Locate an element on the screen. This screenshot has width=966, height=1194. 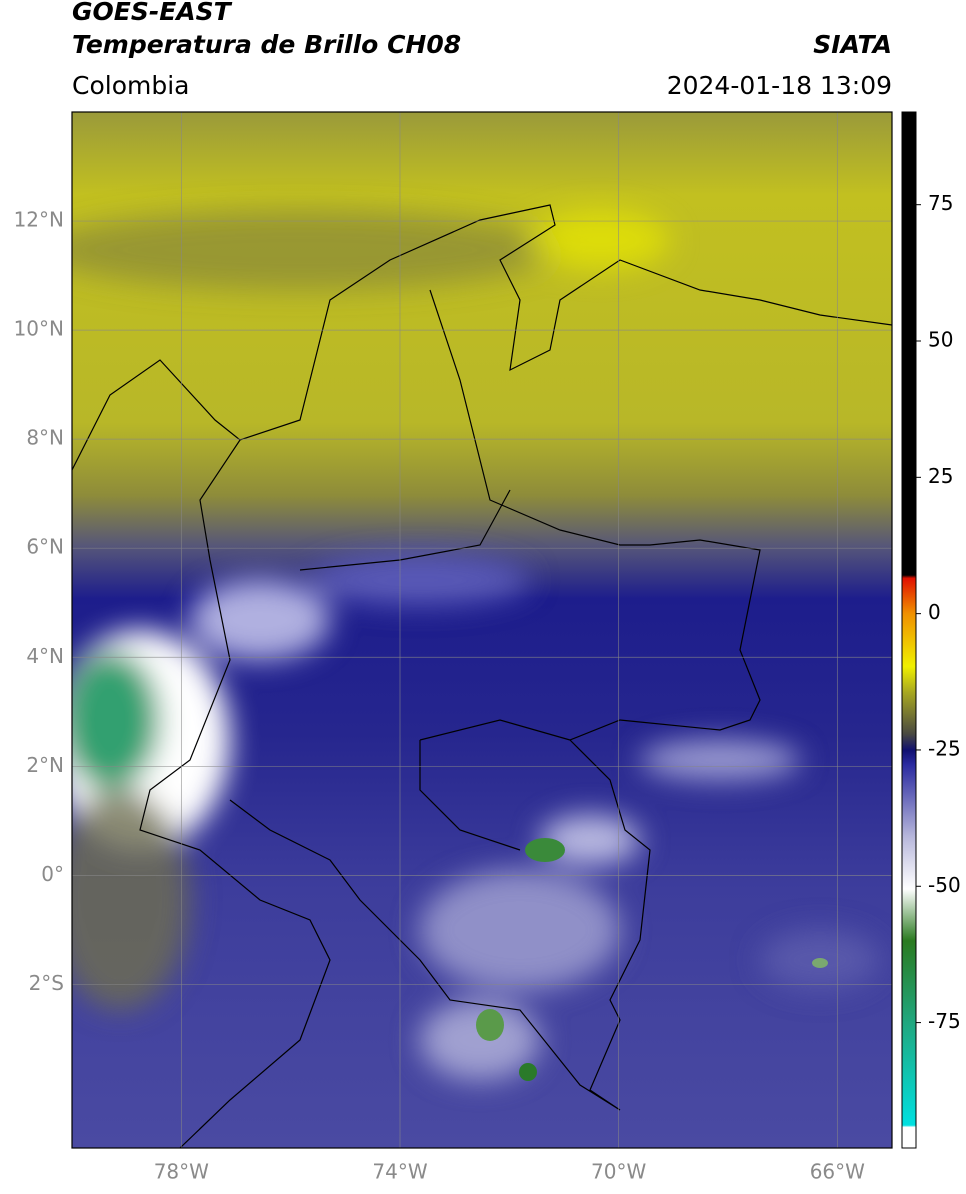
y-tick-label: 12°N is located at coordinates (39, 220).